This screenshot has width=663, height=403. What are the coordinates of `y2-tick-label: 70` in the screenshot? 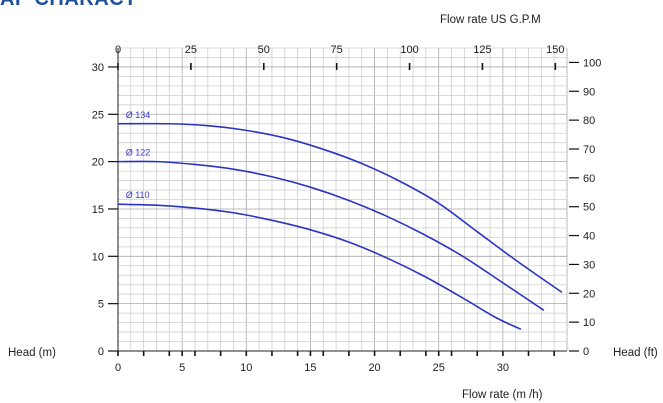 It's located at (589, 150).